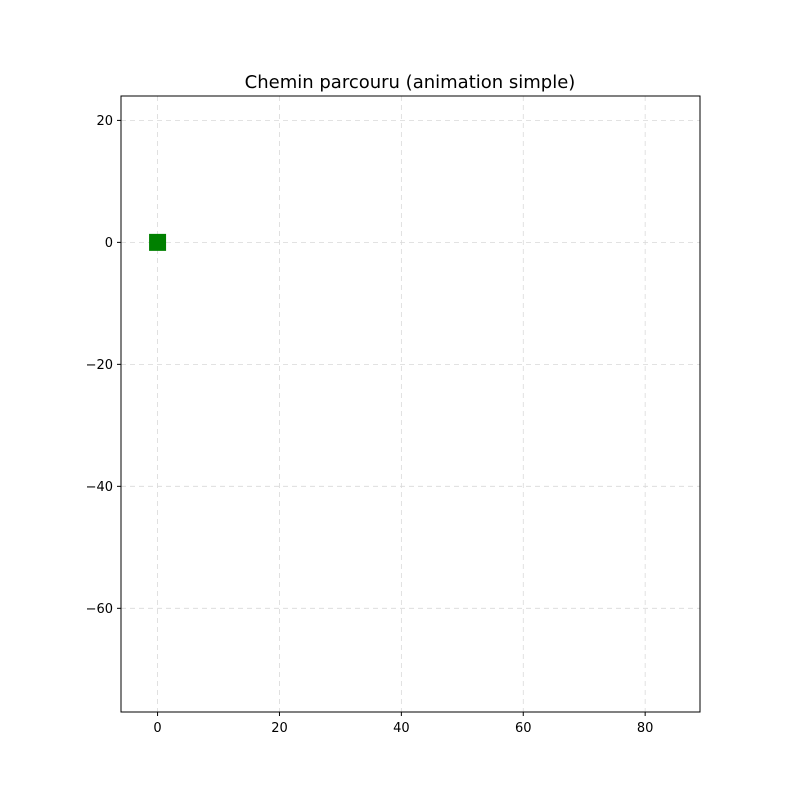  What do you see at coordinates (109, 243) in the screenshot?
I see `y-tick-label: 0` at bounding box center [109, 243].